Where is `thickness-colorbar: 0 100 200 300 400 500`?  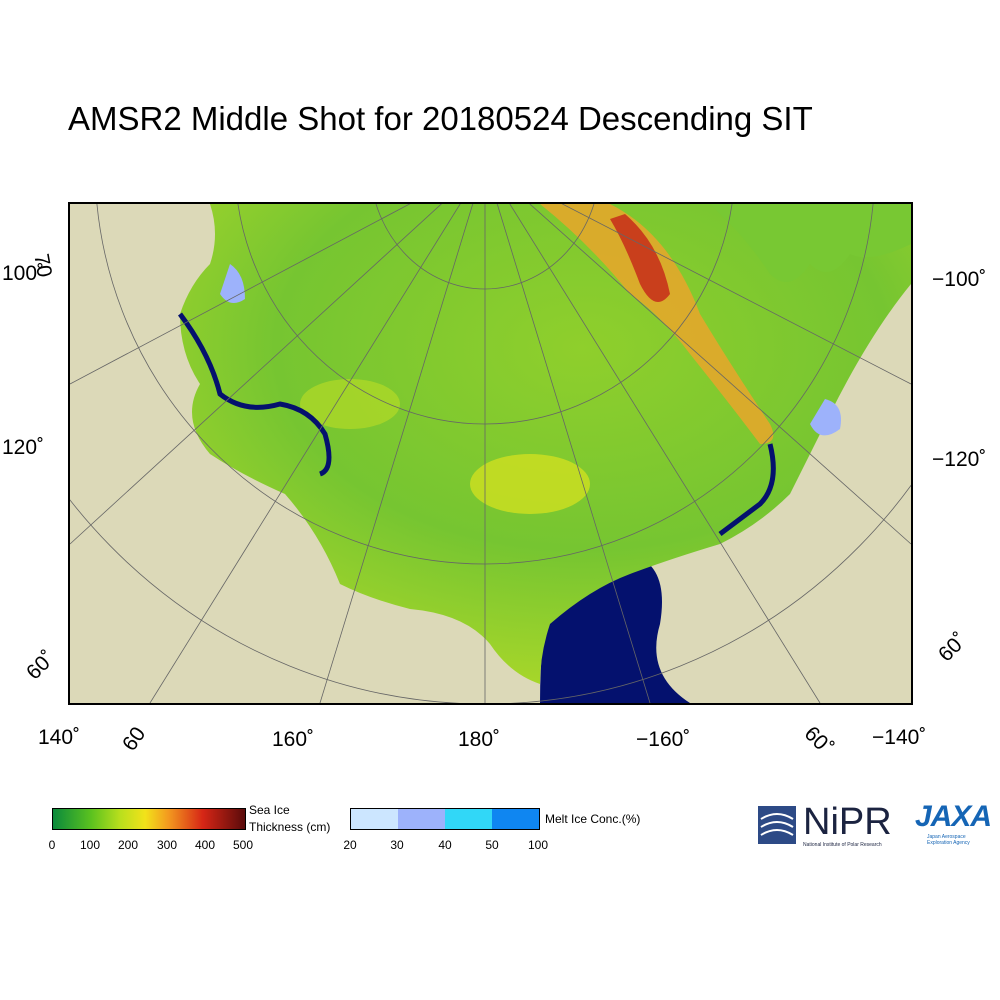
thickness-colorbar: 0 100 200 300 400 500 is located at coordinates (150, 833).